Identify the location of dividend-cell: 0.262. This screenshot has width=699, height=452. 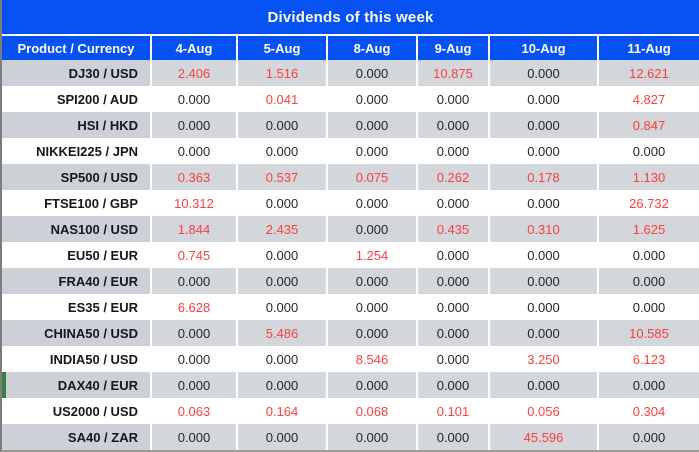
(453, 177).